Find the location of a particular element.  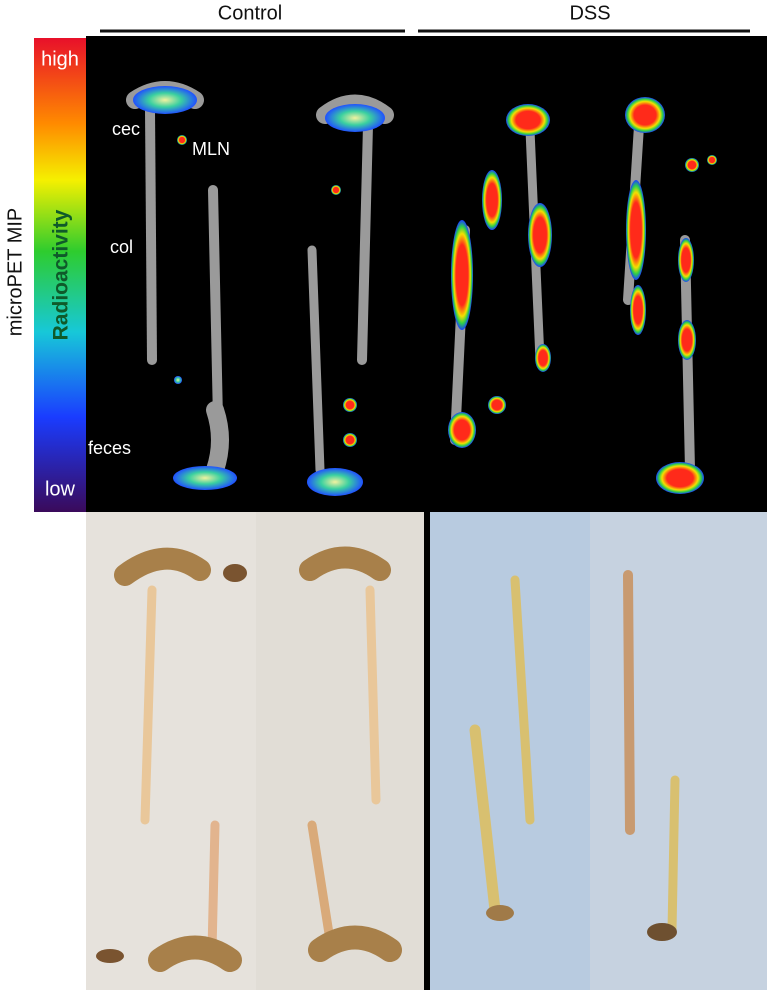

colorbar: high low Radioactivity is located at coordinates (60, 275).